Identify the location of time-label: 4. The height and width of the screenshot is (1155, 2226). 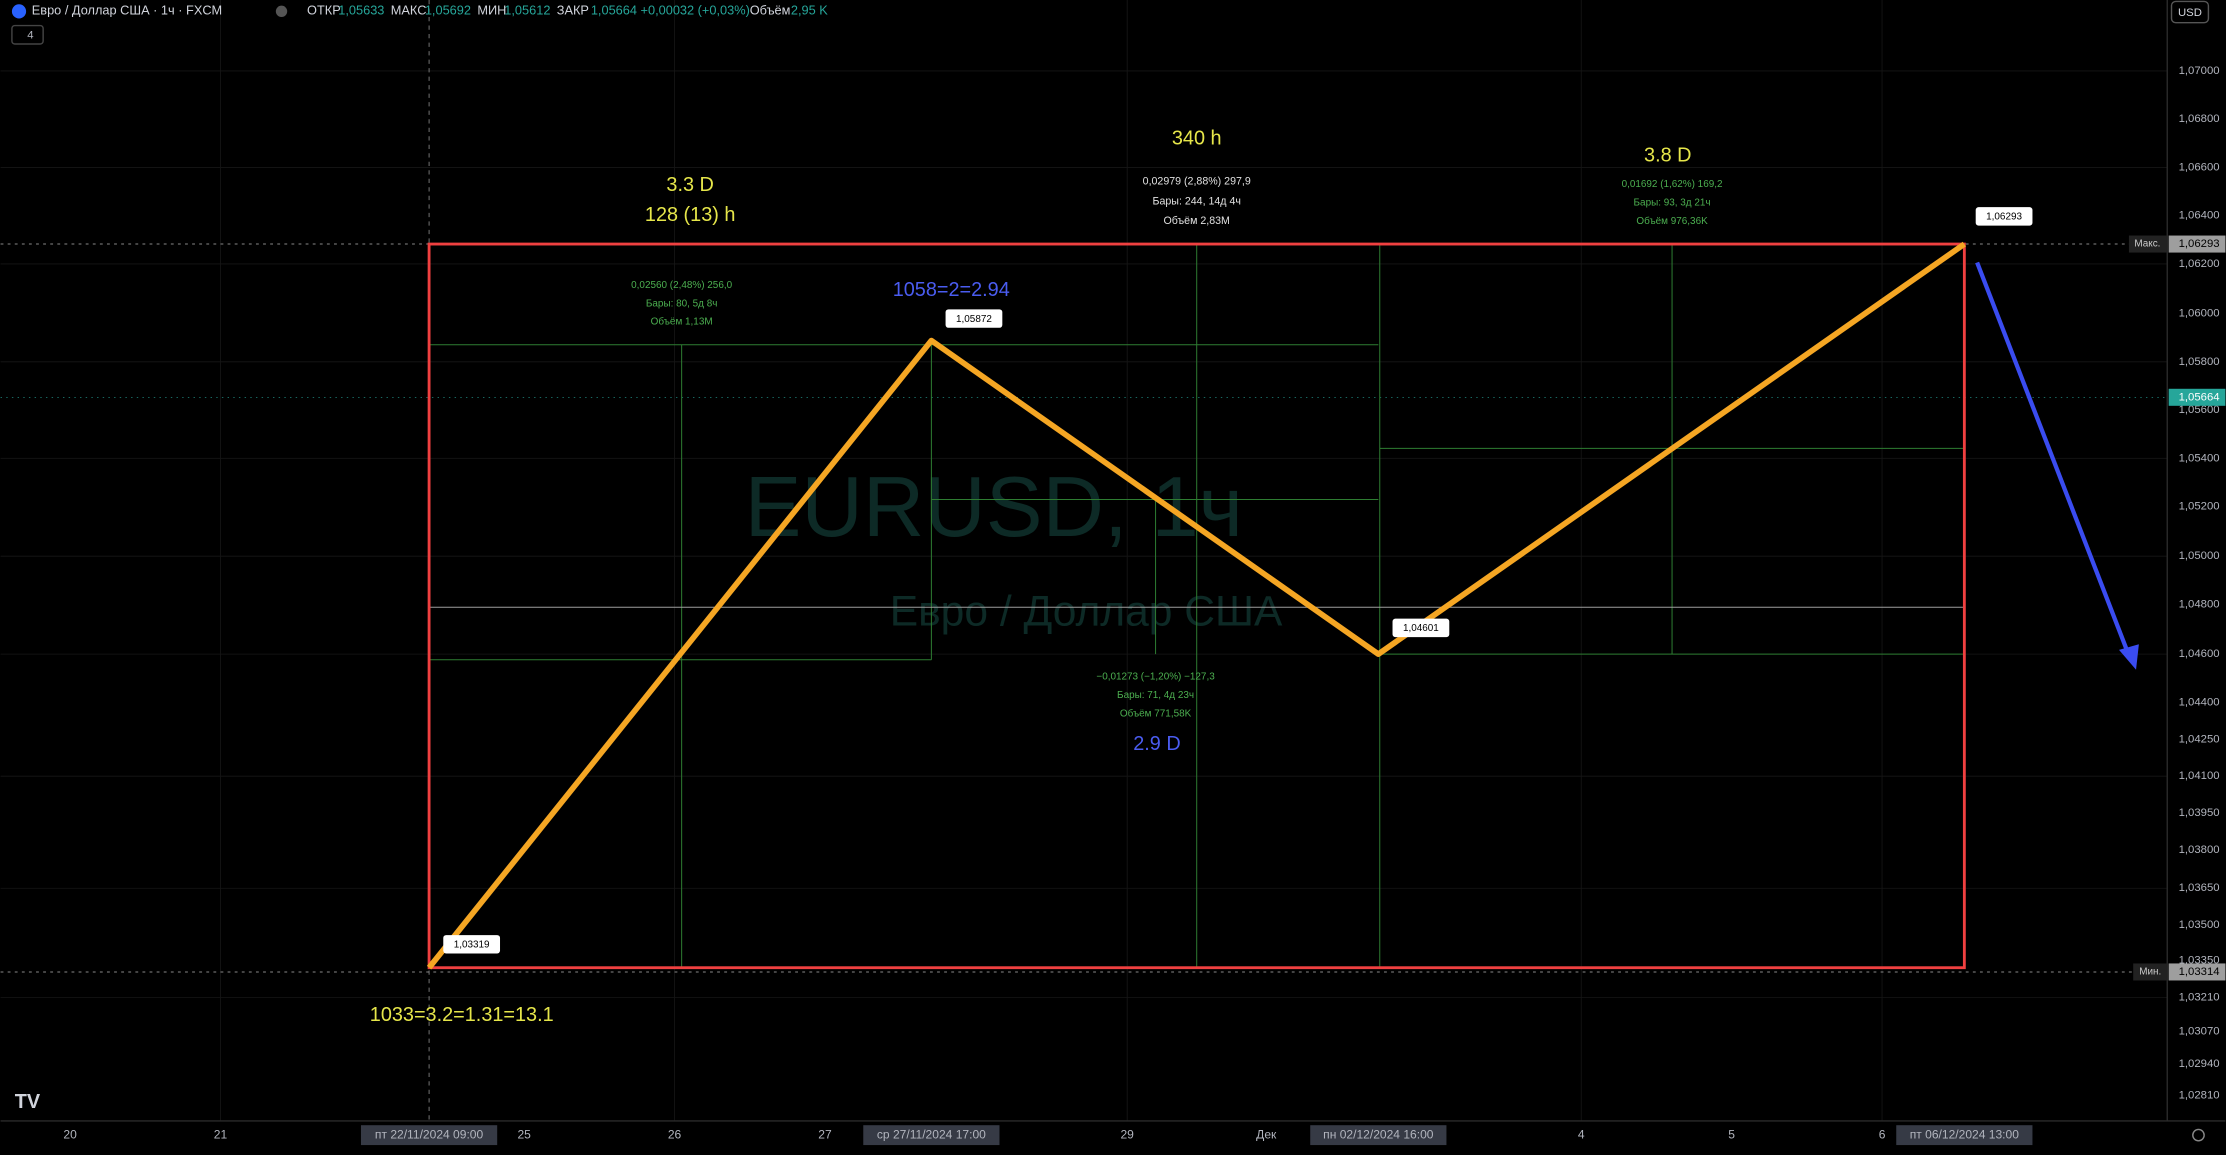
(1581, 1134).